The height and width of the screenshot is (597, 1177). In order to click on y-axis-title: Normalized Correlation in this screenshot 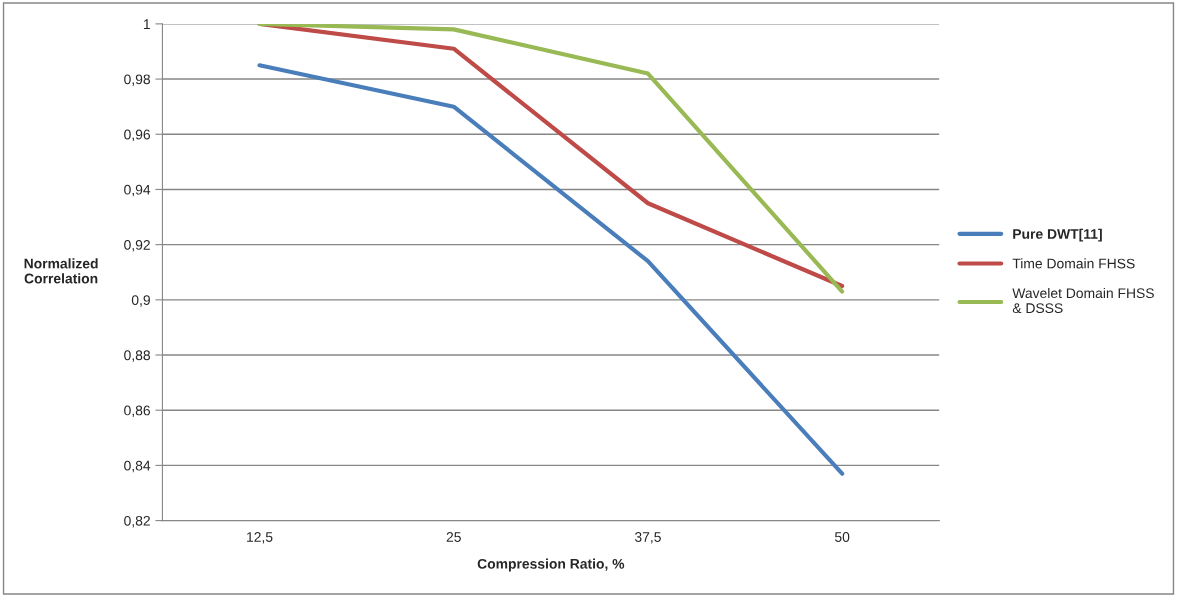, I will do `click(61, 271)`.